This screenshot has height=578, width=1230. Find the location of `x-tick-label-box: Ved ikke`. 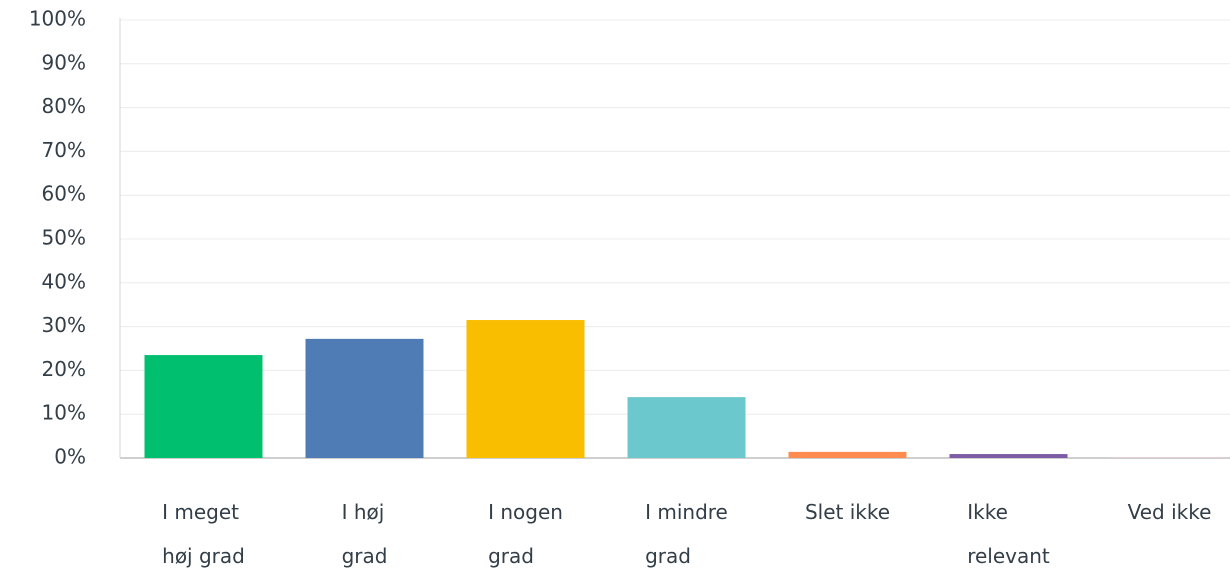

x-tick-label-box: Ved ikke is located at coordinates (1159, 512).